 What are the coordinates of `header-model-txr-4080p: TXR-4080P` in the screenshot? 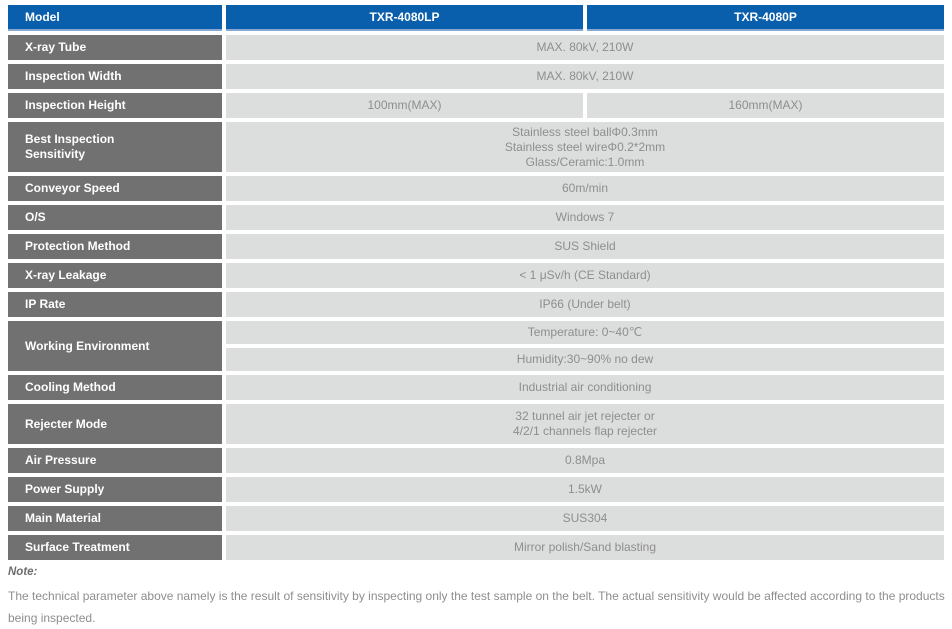 It's located at (765, 18).